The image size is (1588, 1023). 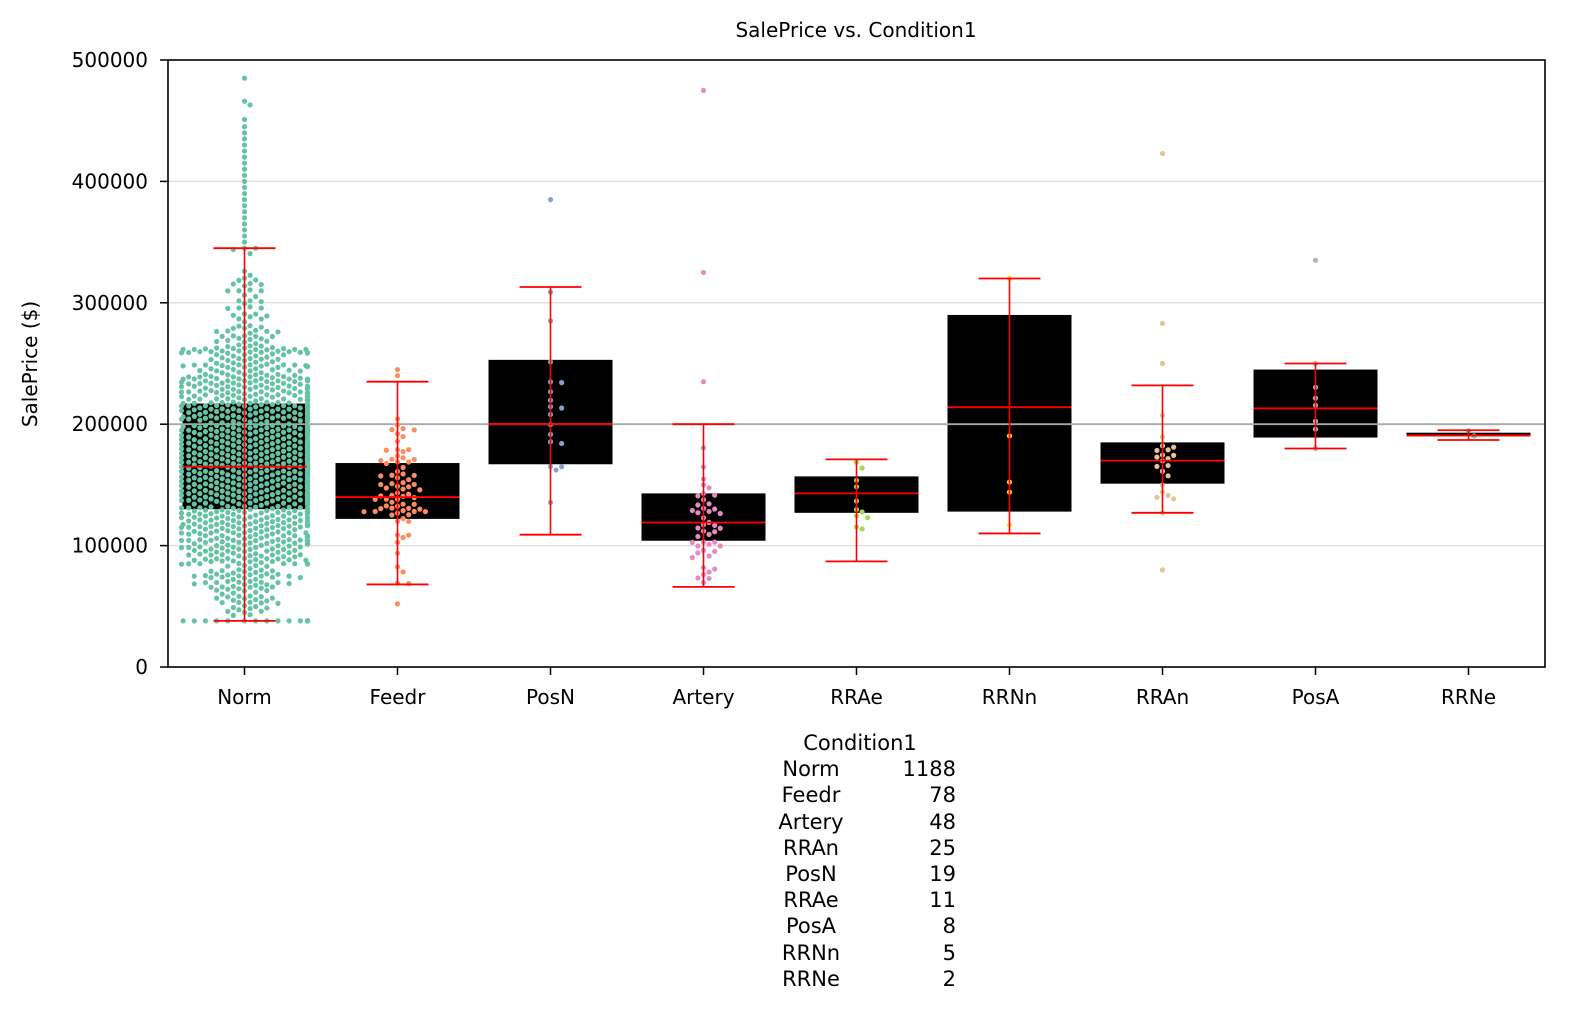 I want to click on counts-row: Feedr 78, so click(x=860, y=795).